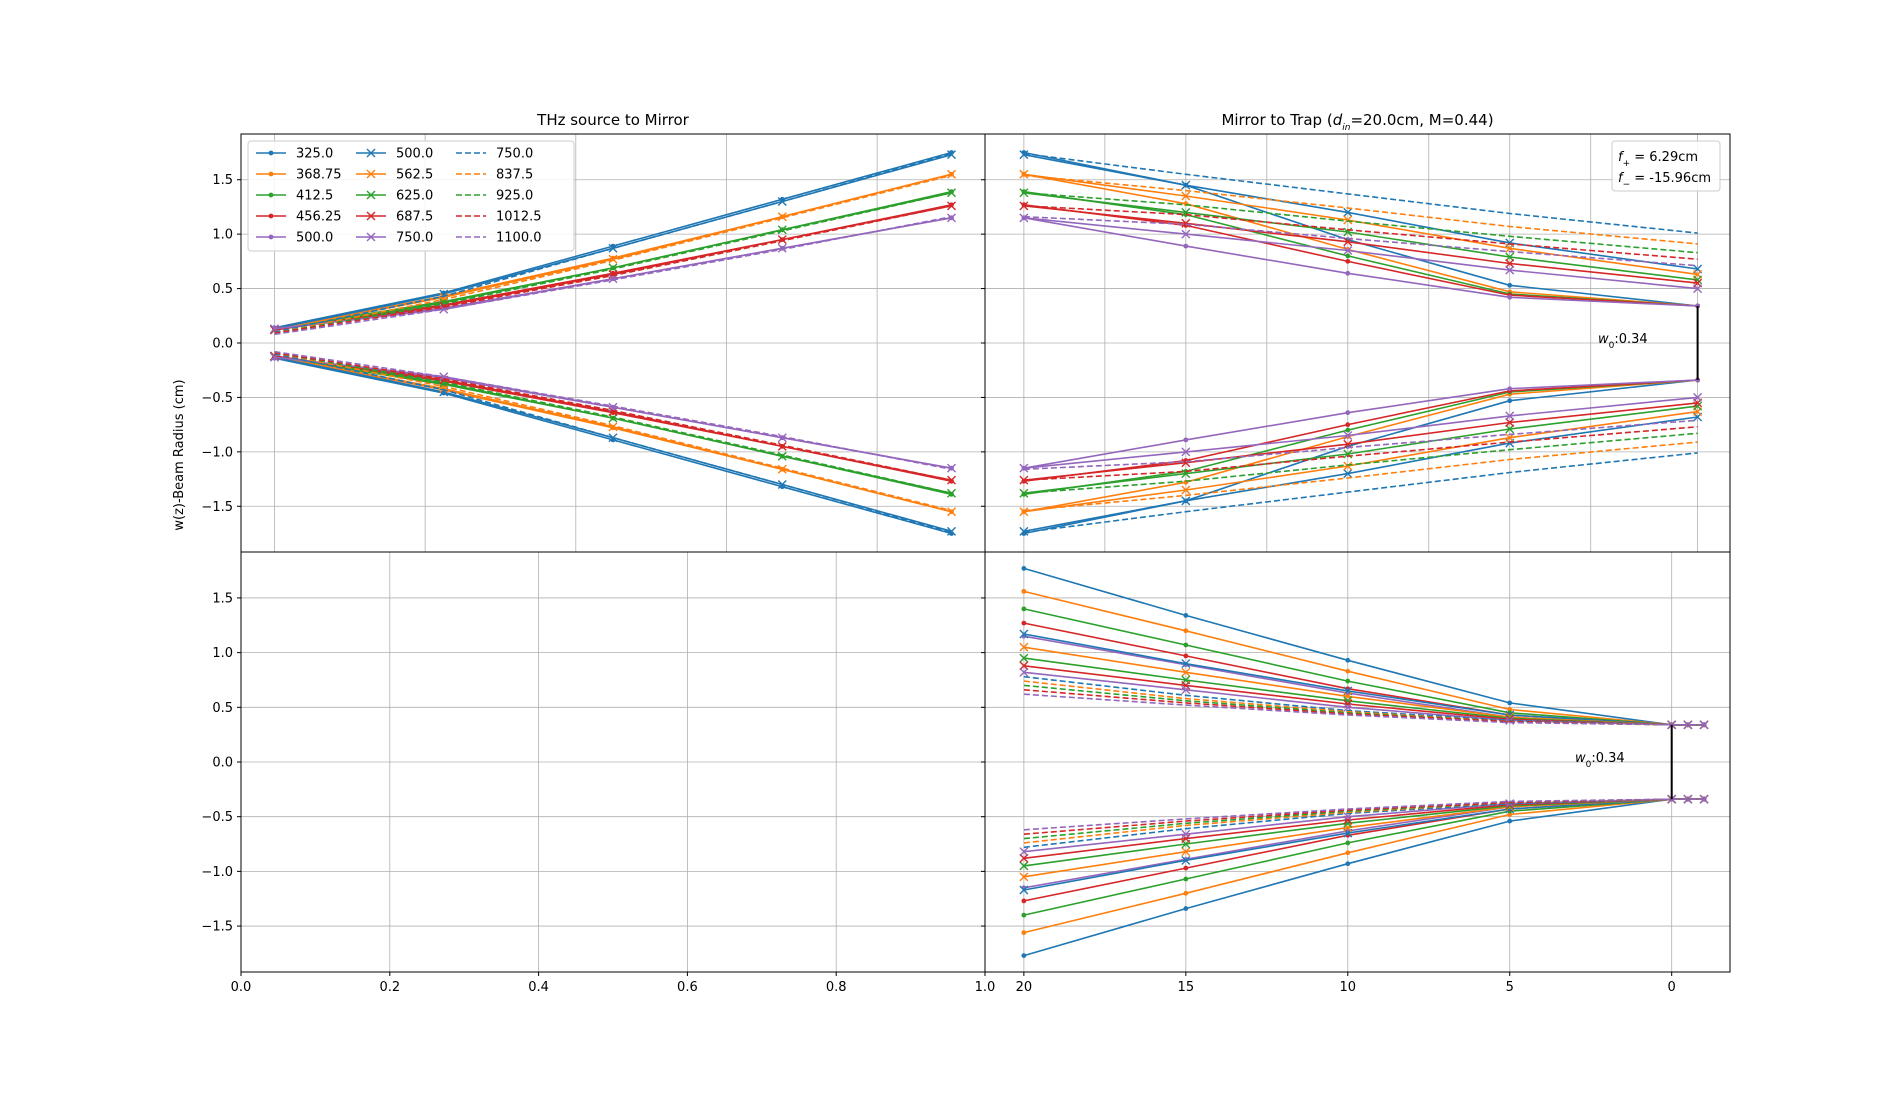  Describe the element at coordinates (319, 217) in the screenshot. I see `legend-label: 456.25` at that location.